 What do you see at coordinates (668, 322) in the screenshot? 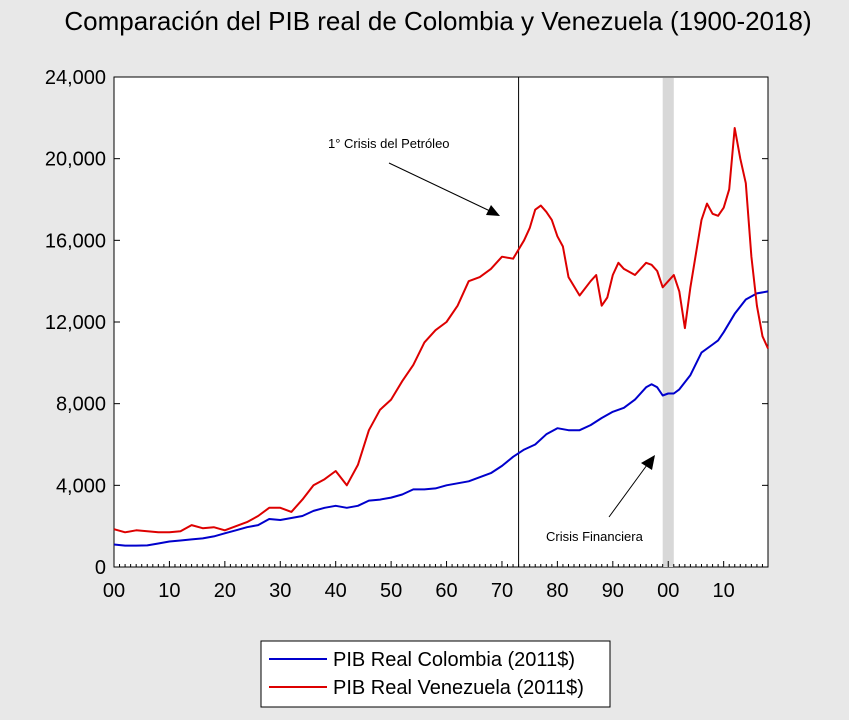
I see `financial-crisis-band` at bounding box center [668, 322].